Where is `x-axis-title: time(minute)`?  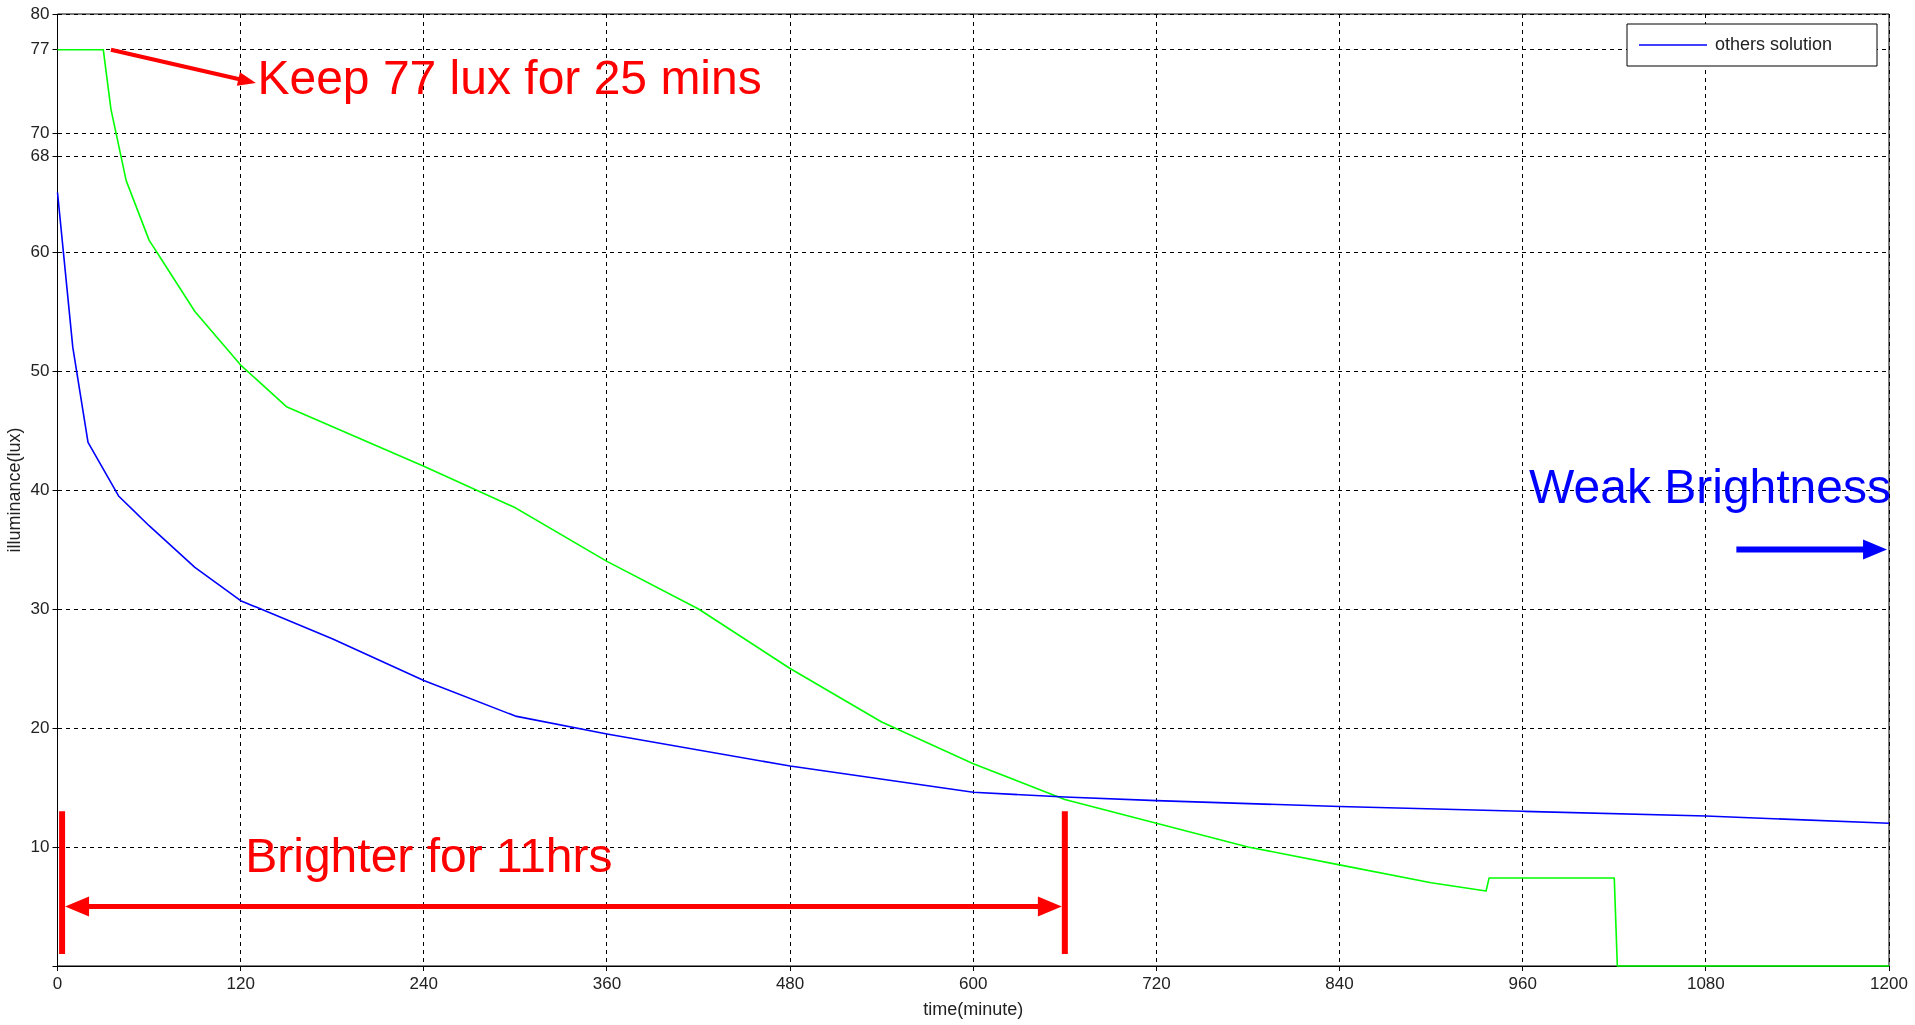
x-axis-title: time(minute) is located at coordinates (973, 1009).